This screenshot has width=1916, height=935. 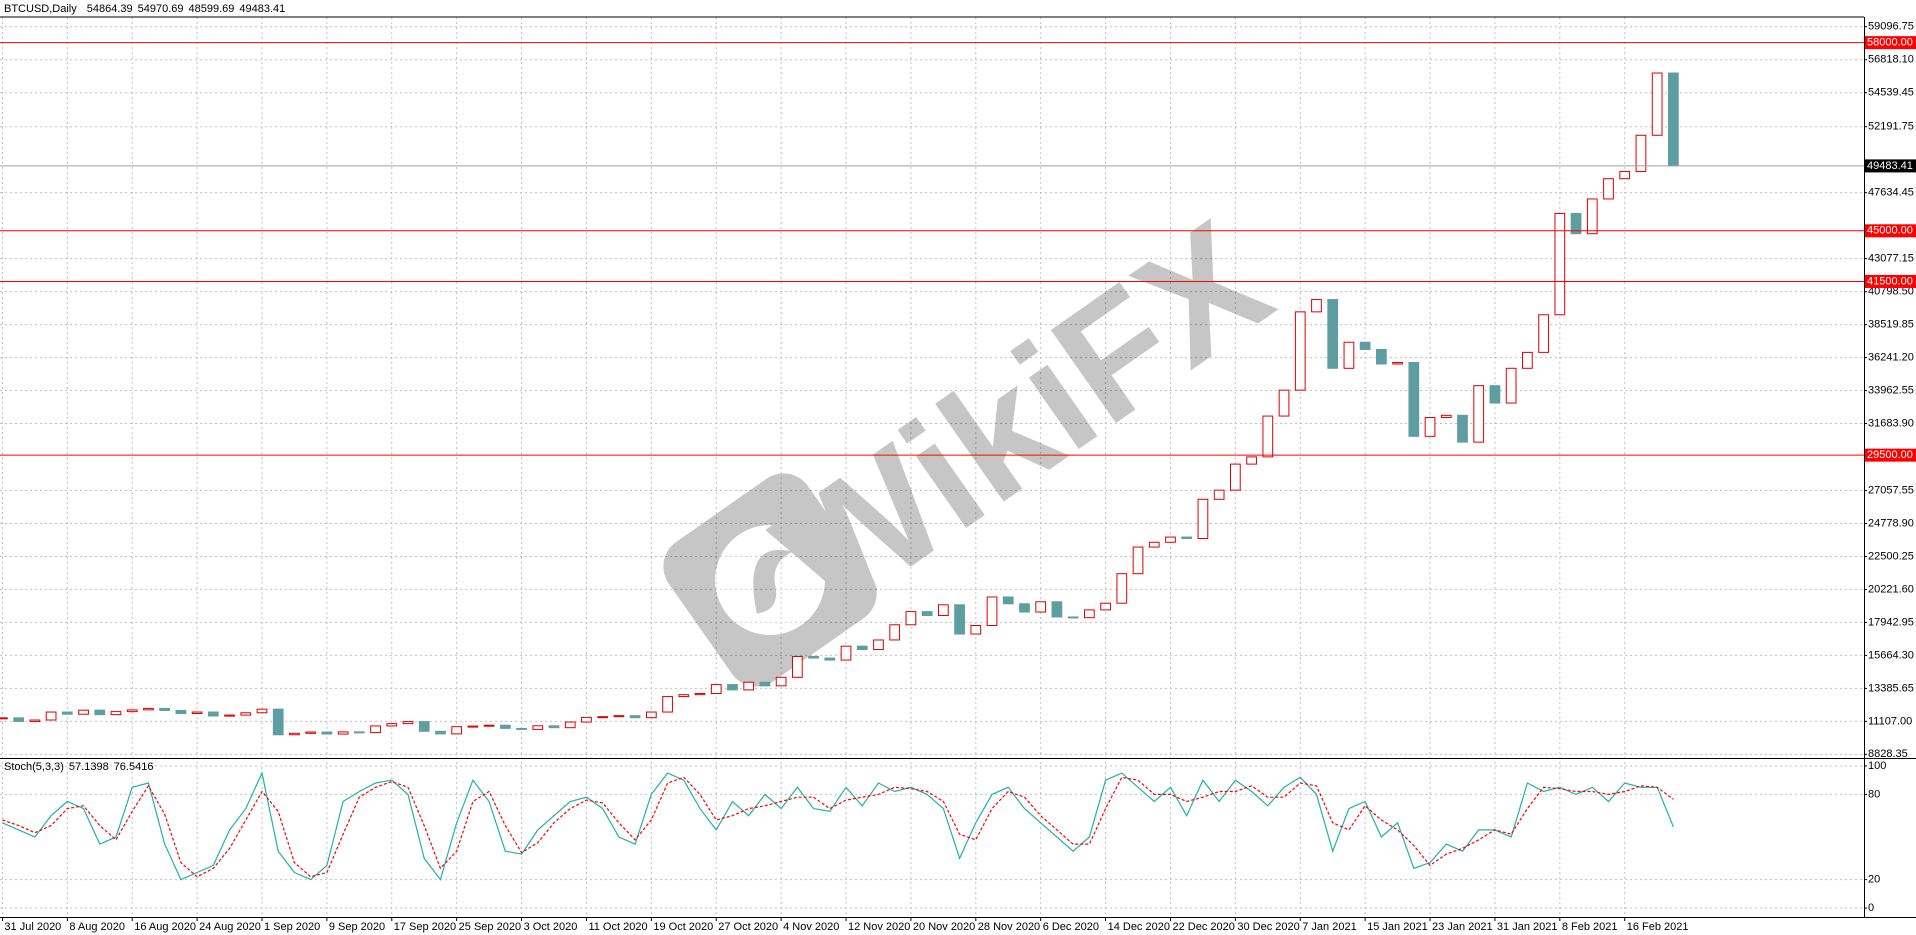 What do you see at coordinates (1891, 556) in the screenshot?
I see `y-tick-label: 22500.25` at bounding box center [1891, 556].